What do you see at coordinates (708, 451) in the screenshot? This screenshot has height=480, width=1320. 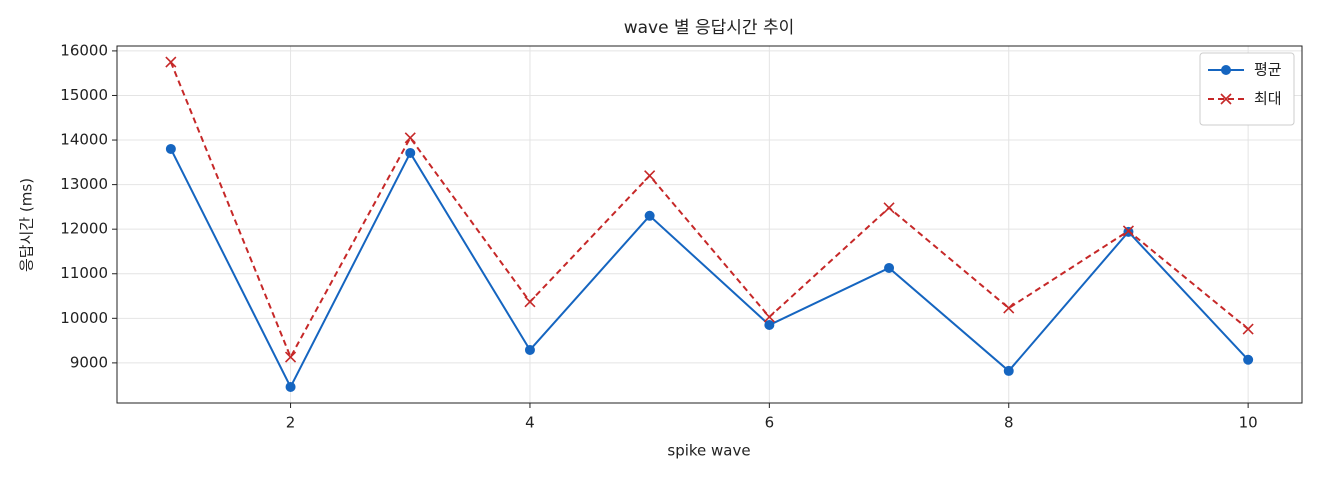 I see `x-axis-label: spike wave` at bounding box center [708, 451].